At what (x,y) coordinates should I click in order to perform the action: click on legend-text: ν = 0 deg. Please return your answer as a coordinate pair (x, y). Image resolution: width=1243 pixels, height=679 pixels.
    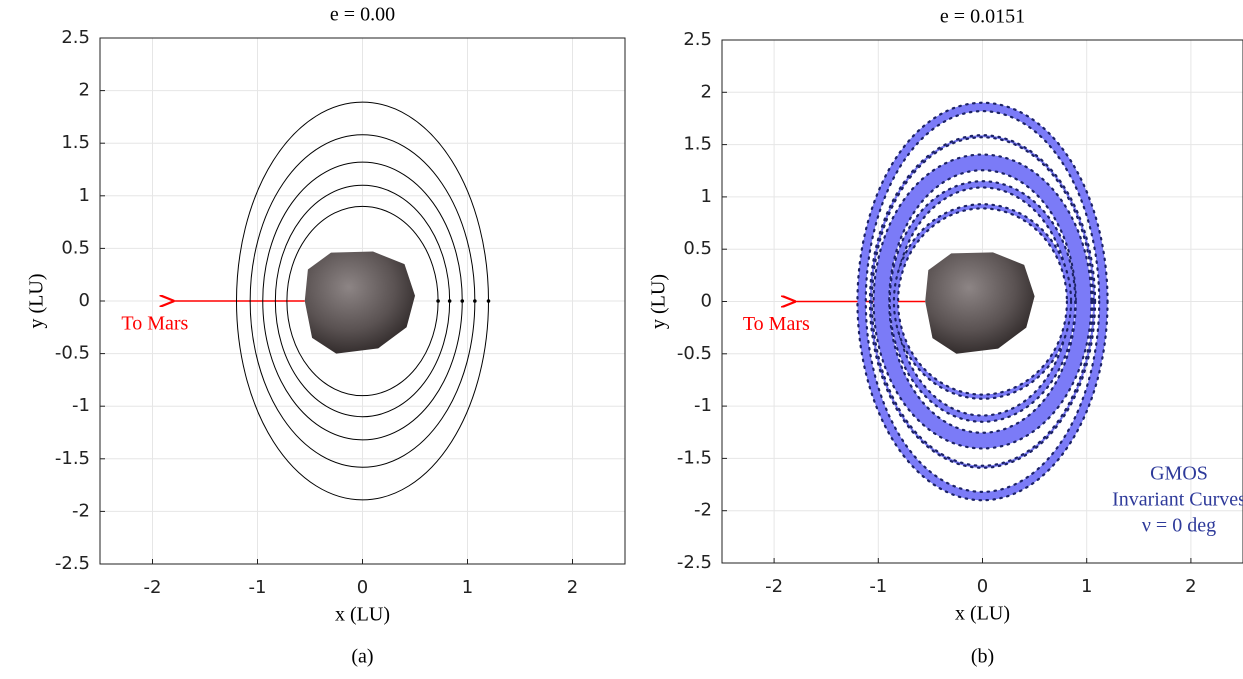
    Looking at the image, I should click on (1179, 526).